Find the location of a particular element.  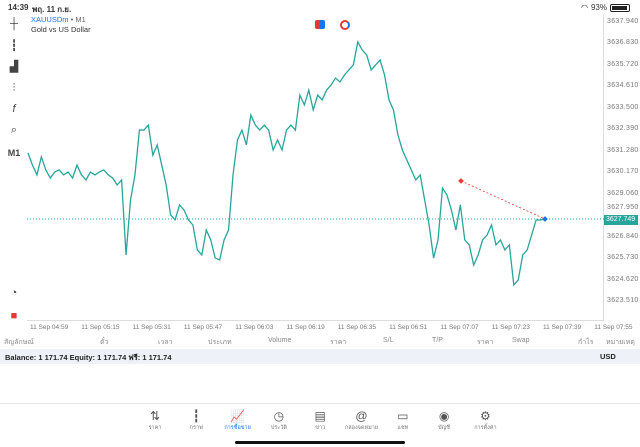

candles-icon: ┇ is located at coordinates (14, 46).